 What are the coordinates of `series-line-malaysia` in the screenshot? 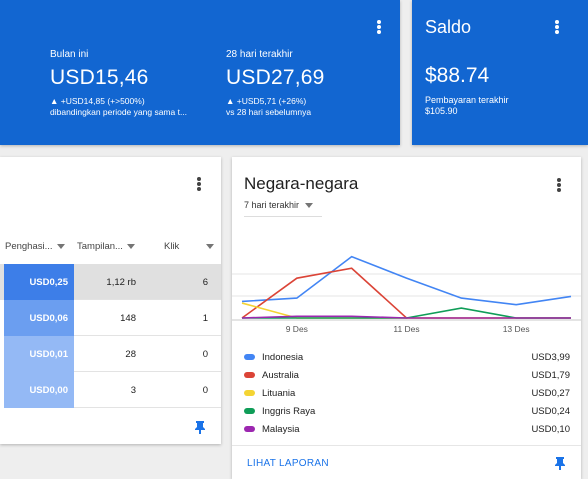 It's located at (406, 317).